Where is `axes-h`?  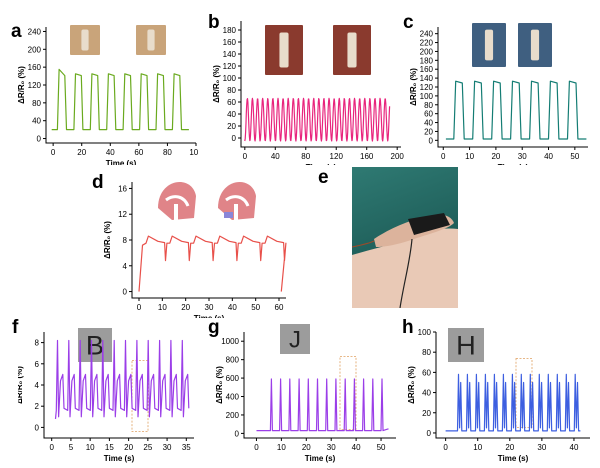 axes-h is located at coordinates (512, 385).